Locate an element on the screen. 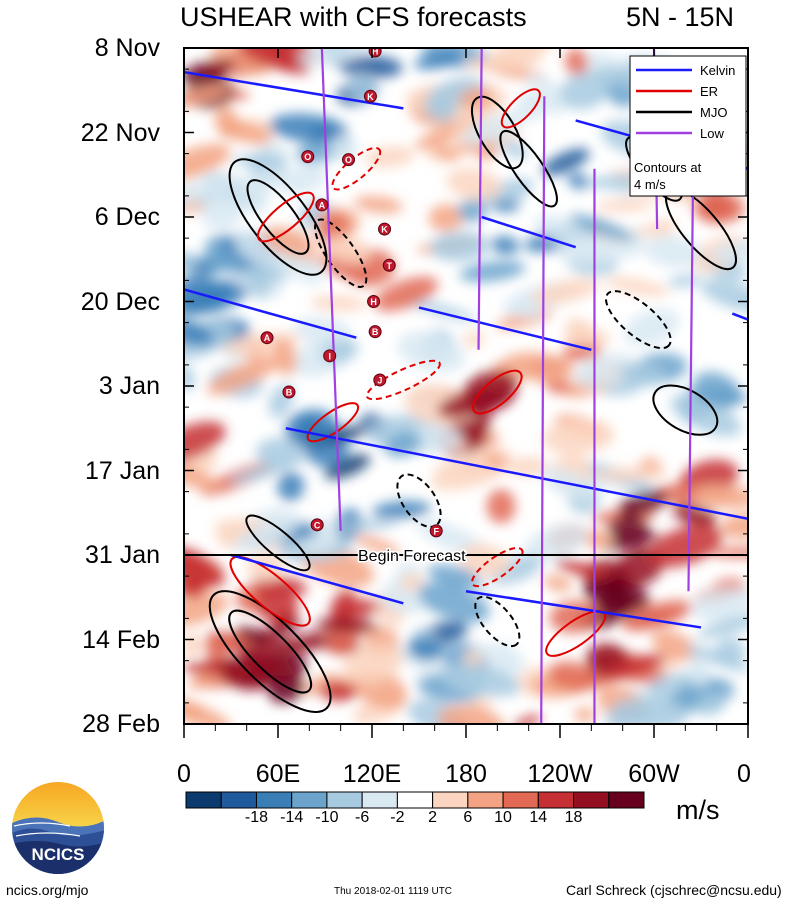 This screenshot has width=809, height=907. colorbar is located at coordinates (415, 800).